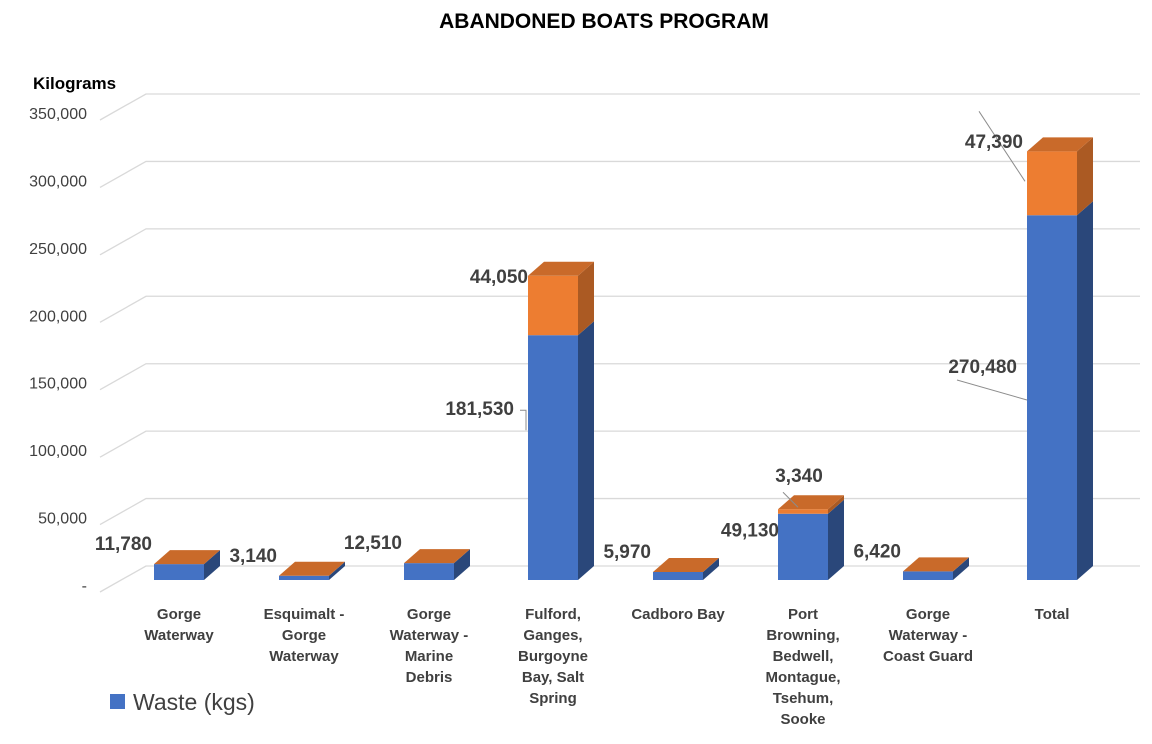 This screenshot has width=1152, height=744. I want to click on y-tick-label: -, so click(84, 586).